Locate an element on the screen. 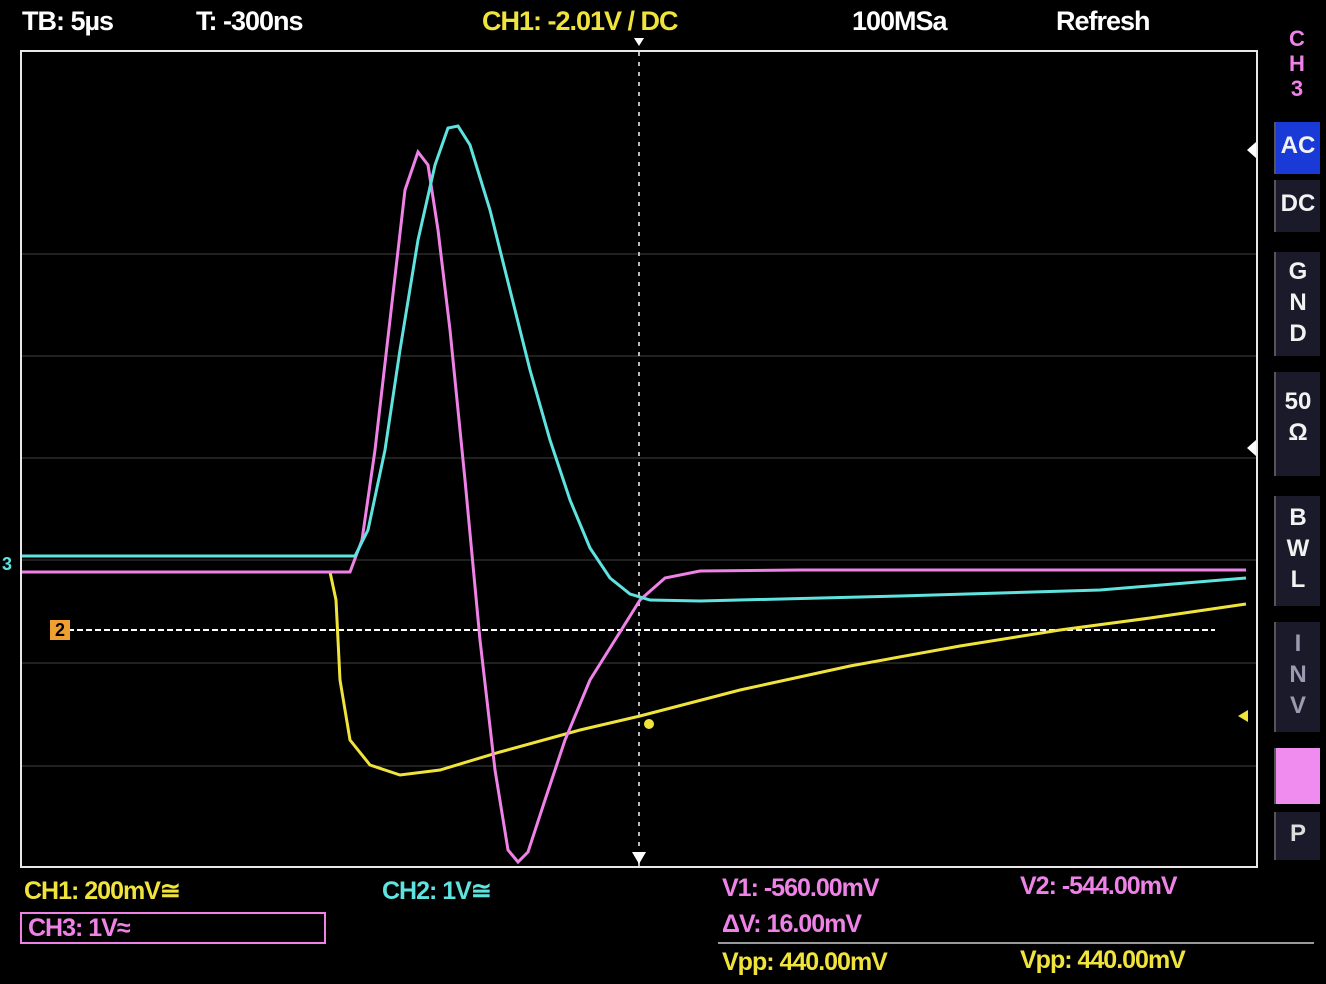 The width and height of the screenshot is (1326, 984). side-impedance-unit: Ω is located at coordinates (1298, 432).